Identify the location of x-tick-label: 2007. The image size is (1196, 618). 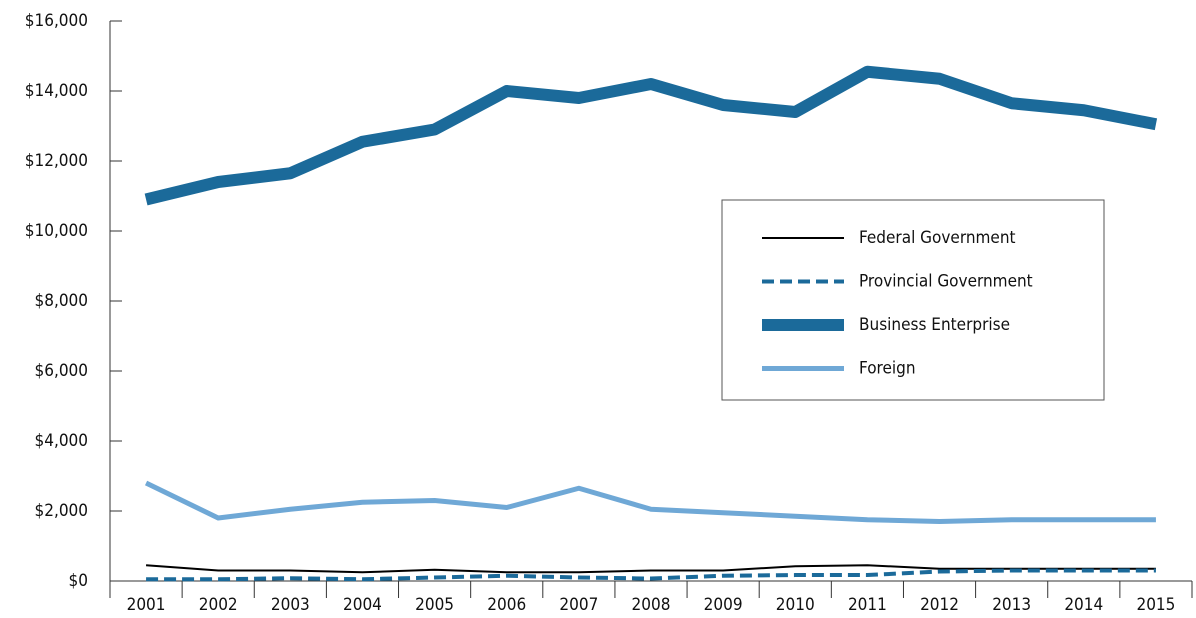
(578, 605).